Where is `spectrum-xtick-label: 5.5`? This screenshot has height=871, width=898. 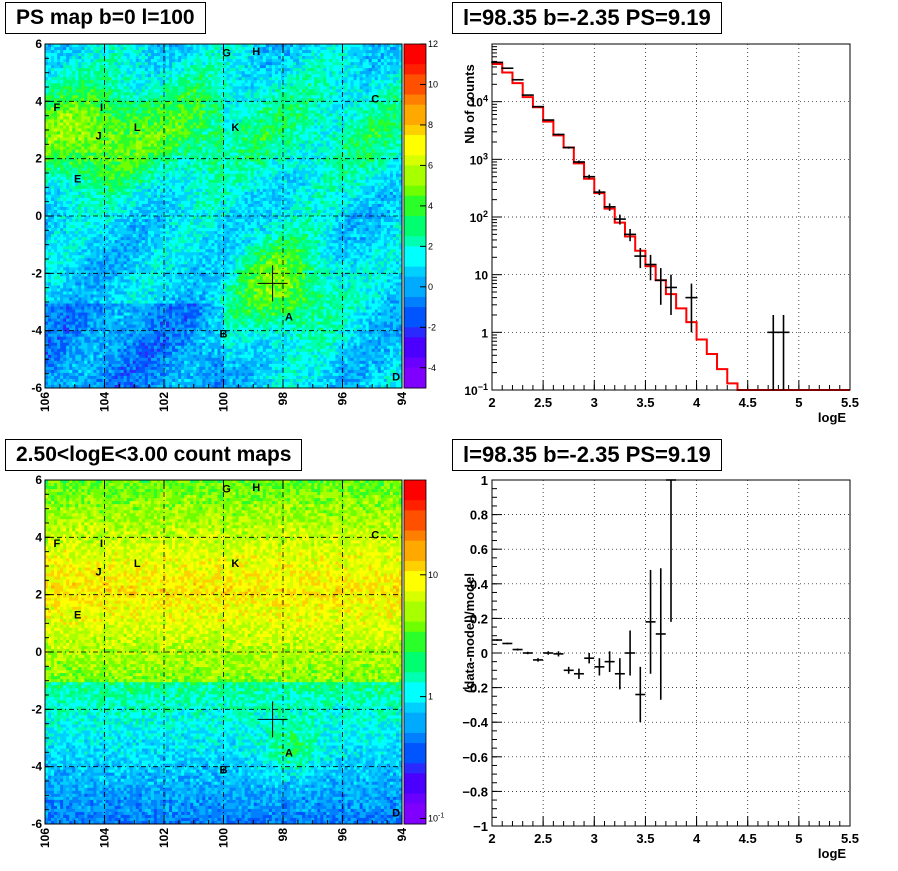
spectrum-xtick-label: 5.5 is located at coordinates (850, 402).